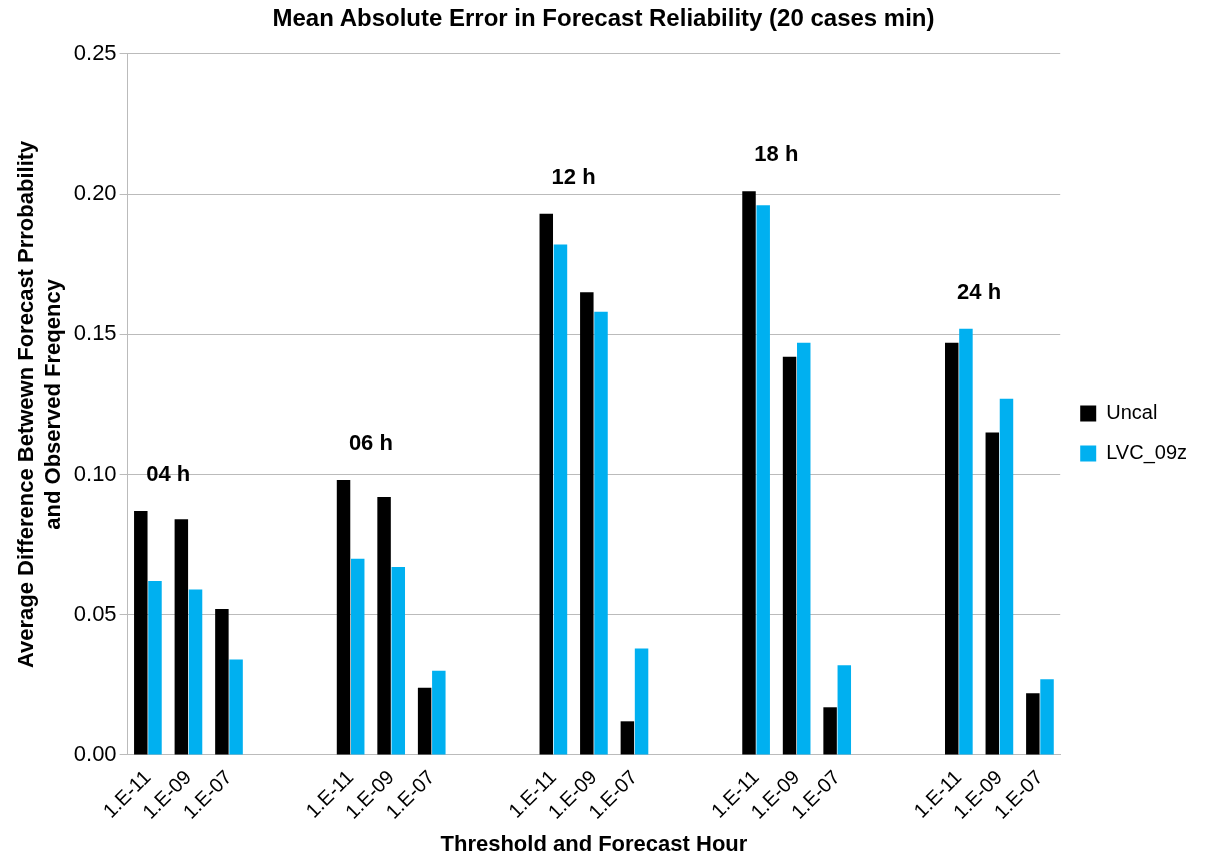 This screenshot has height=867, width=1217. I want to click on annotation: 12 h, so click(573, 176).